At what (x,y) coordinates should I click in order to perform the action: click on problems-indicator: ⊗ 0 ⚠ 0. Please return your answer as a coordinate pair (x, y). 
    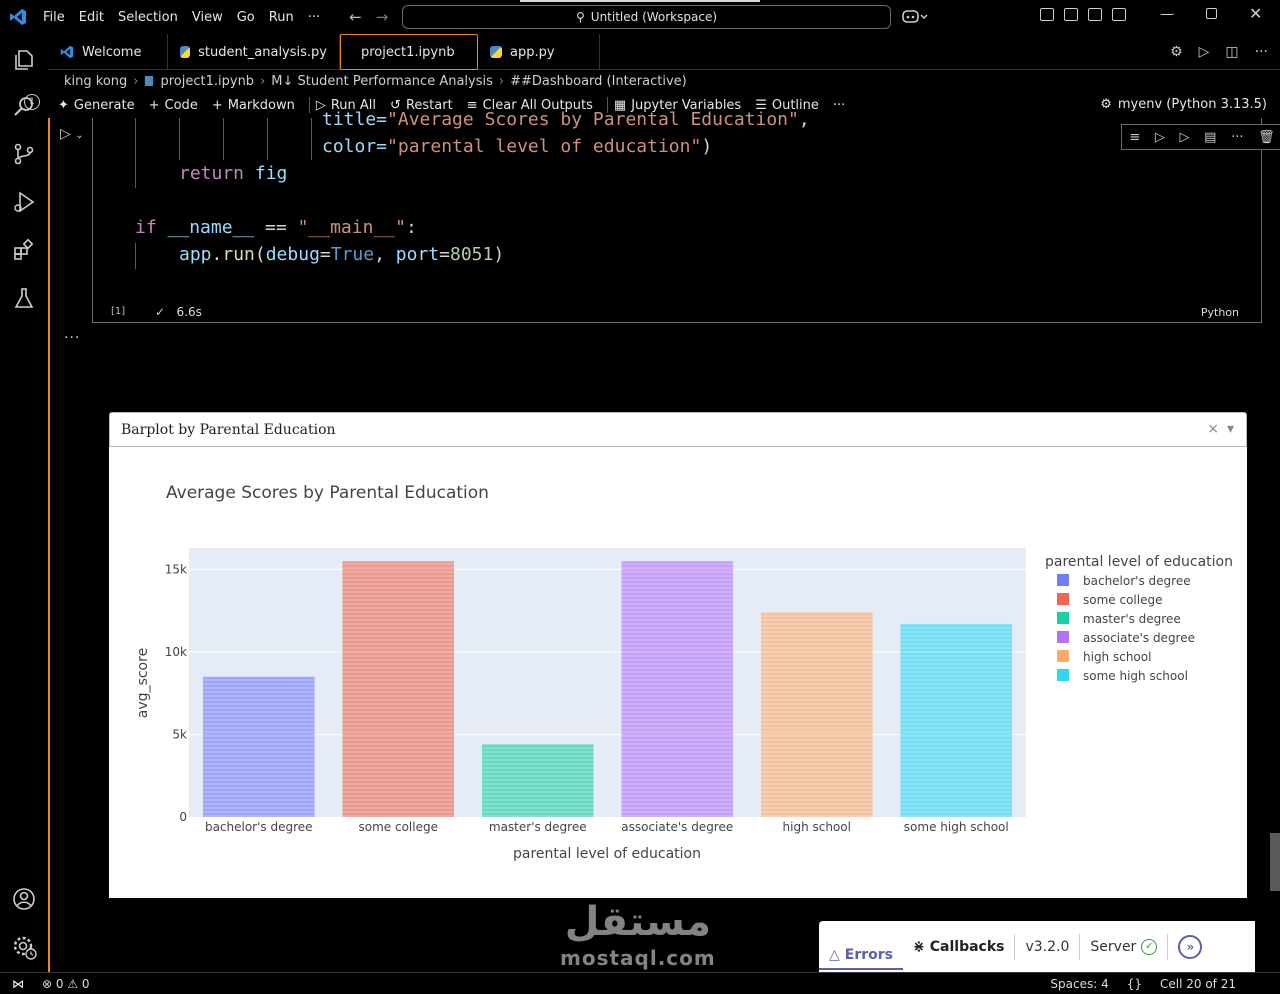
    Looking at the image, I should click on (66, 983).